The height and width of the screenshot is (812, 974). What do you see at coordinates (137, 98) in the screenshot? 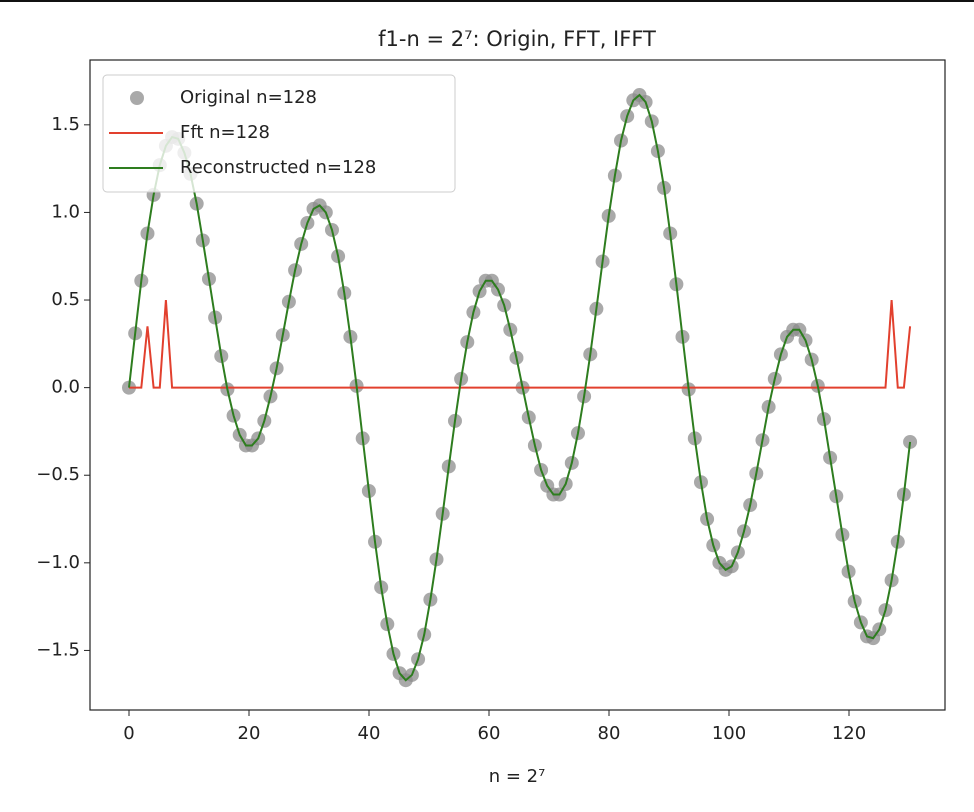
I see `legend-marker` at bounding box center [137, 98].